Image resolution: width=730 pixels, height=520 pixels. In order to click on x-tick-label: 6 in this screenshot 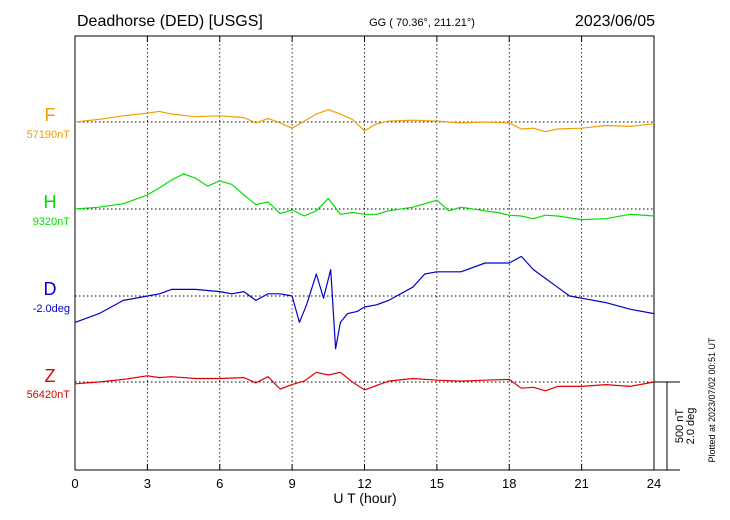, I will do `click(219, 483)`.